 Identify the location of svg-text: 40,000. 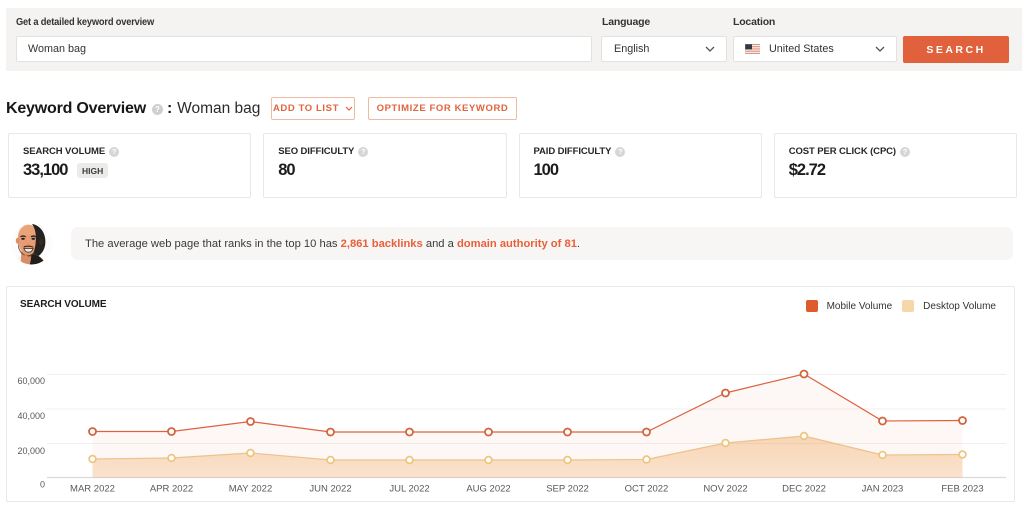
(31, 416).